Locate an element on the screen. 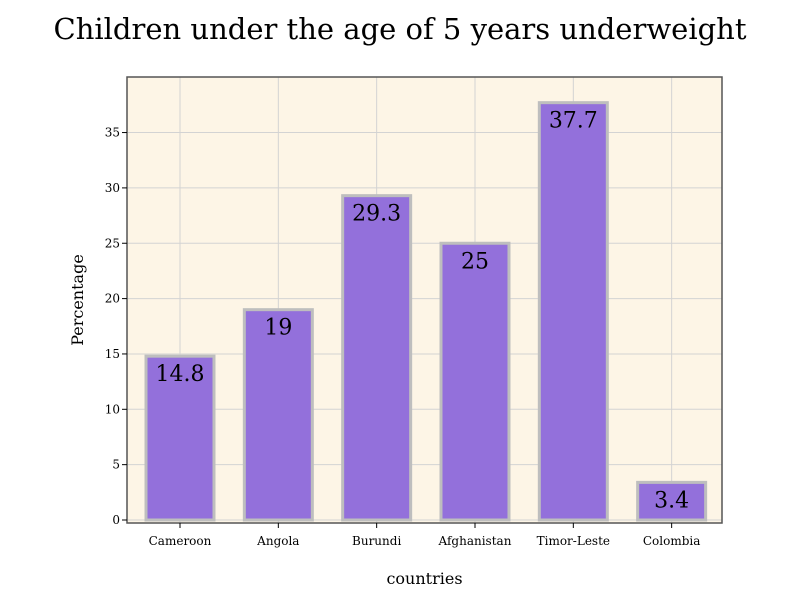 Image resolution: width=800 pixels, height=600 pixels. x-tick-label: Timor-Leste is located at coordinates (573, 541).